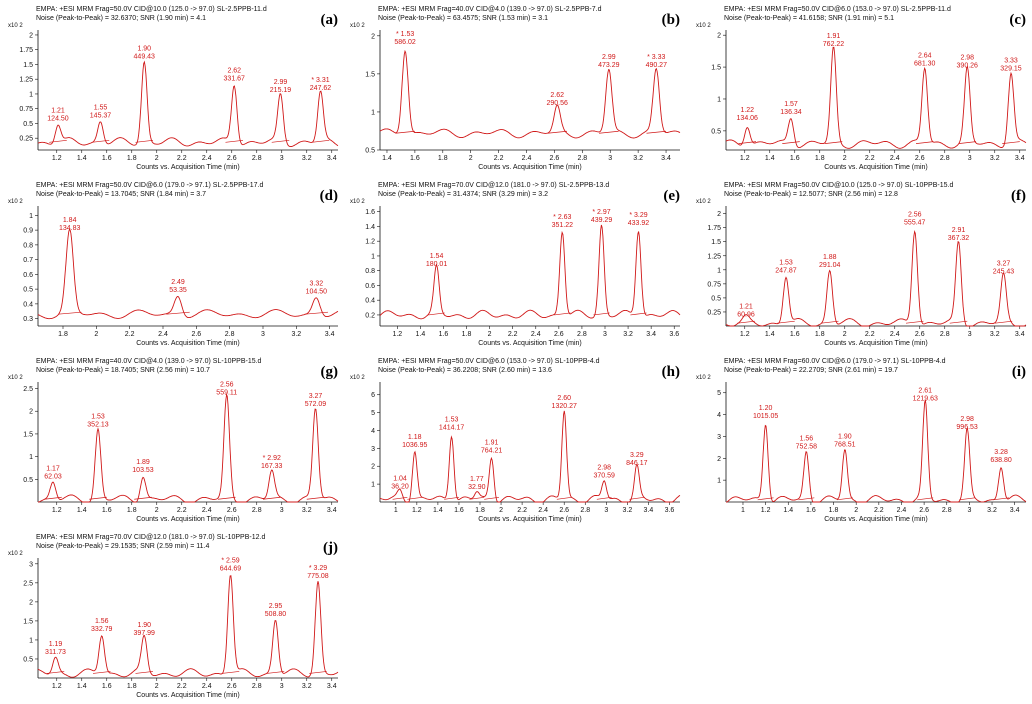 Image resolution: width=1032 pixels, height=704 pixels. I want to click on y-tick-label: 2.5, so click(28, 389).